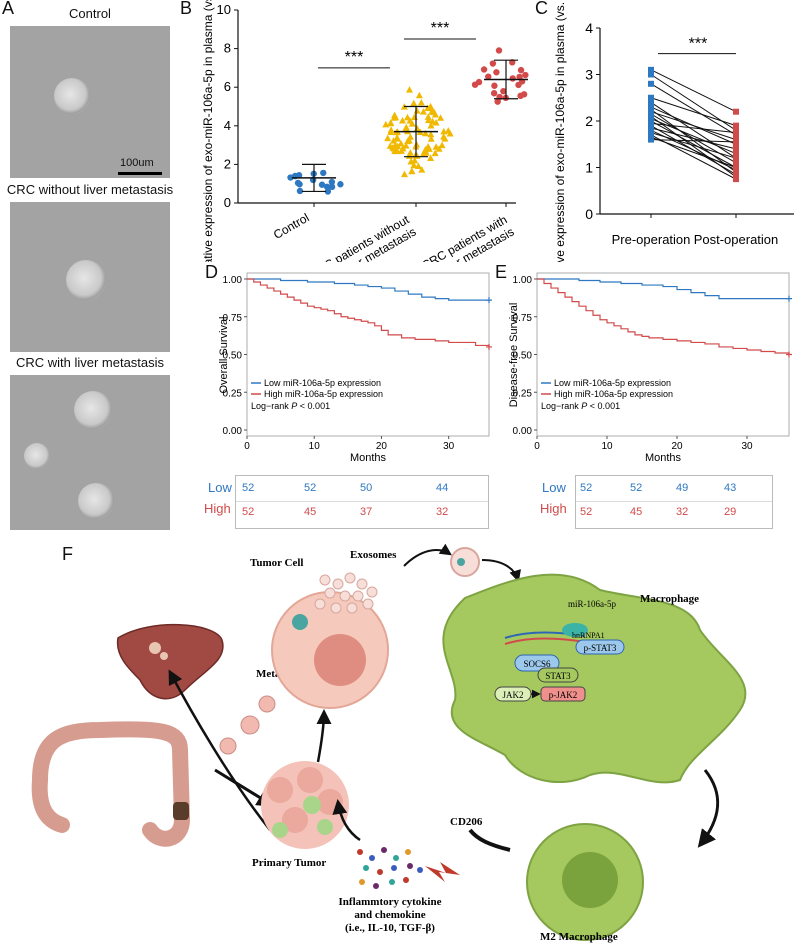 This screenshot has width=798, height=944. Describe the element at coordinates (501, 272) in the screenshot. I see `panel-label-e: E` at that location.